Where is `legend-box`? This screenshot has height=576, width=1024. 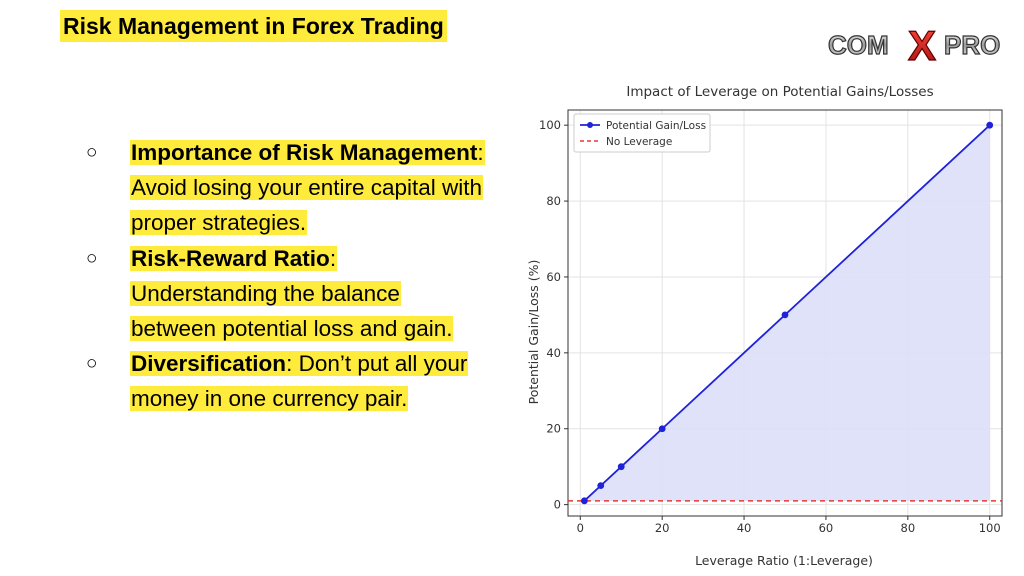
legend-box is located at coordinates (642, 133).